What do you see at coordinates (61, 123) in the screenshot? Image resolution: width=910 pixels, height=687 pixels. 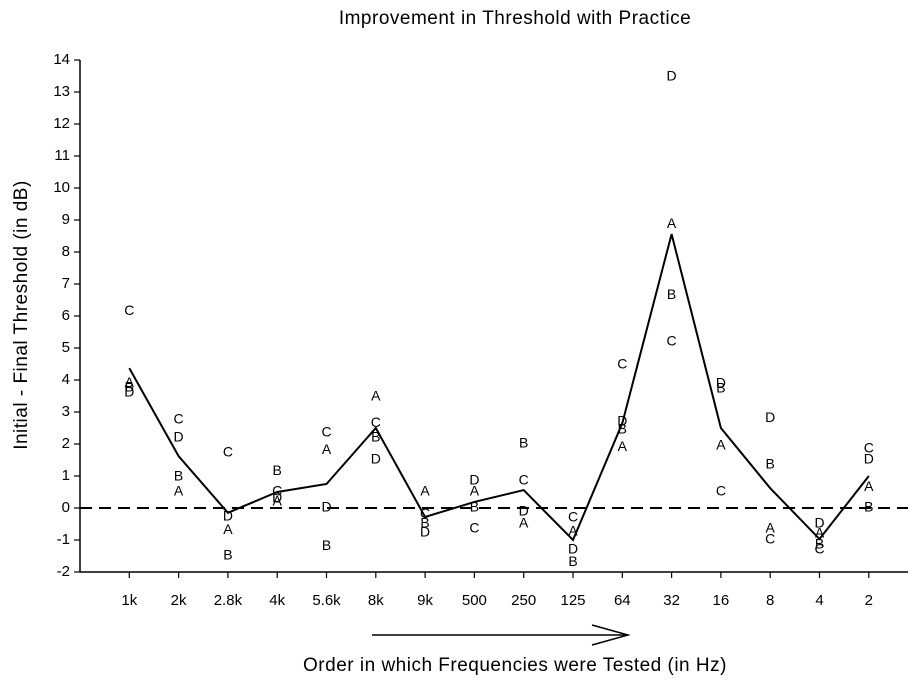 I see `y-tick-label: 12` at bounding box center [61, 123].